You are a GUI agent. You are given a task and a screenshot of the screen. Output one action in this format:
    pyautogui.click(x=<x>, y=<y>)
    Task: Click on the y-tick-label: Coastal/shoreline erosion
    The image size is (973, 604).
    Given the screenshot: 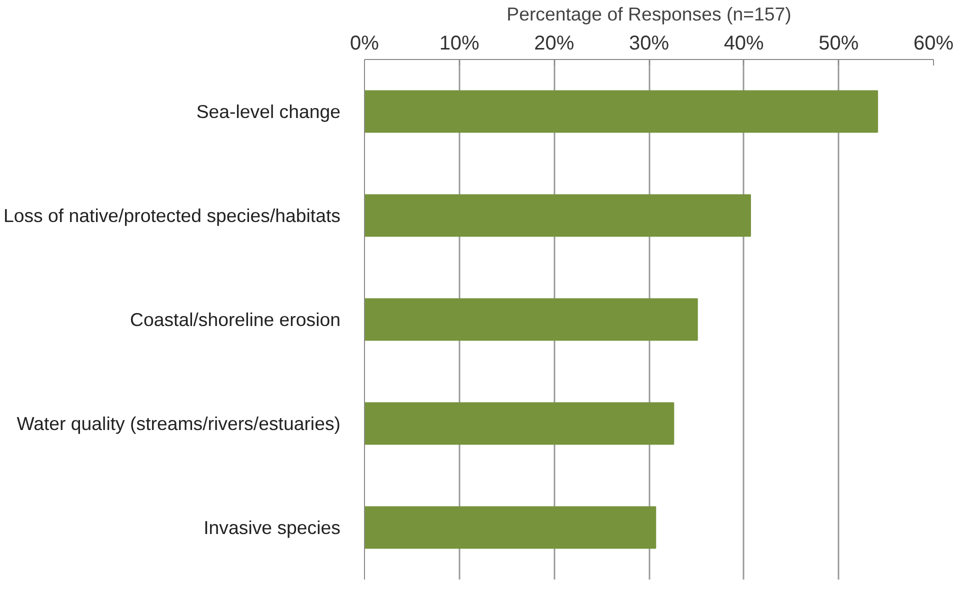 What is the action you would take?
    pyautogui.click(x=235, y=319)
    